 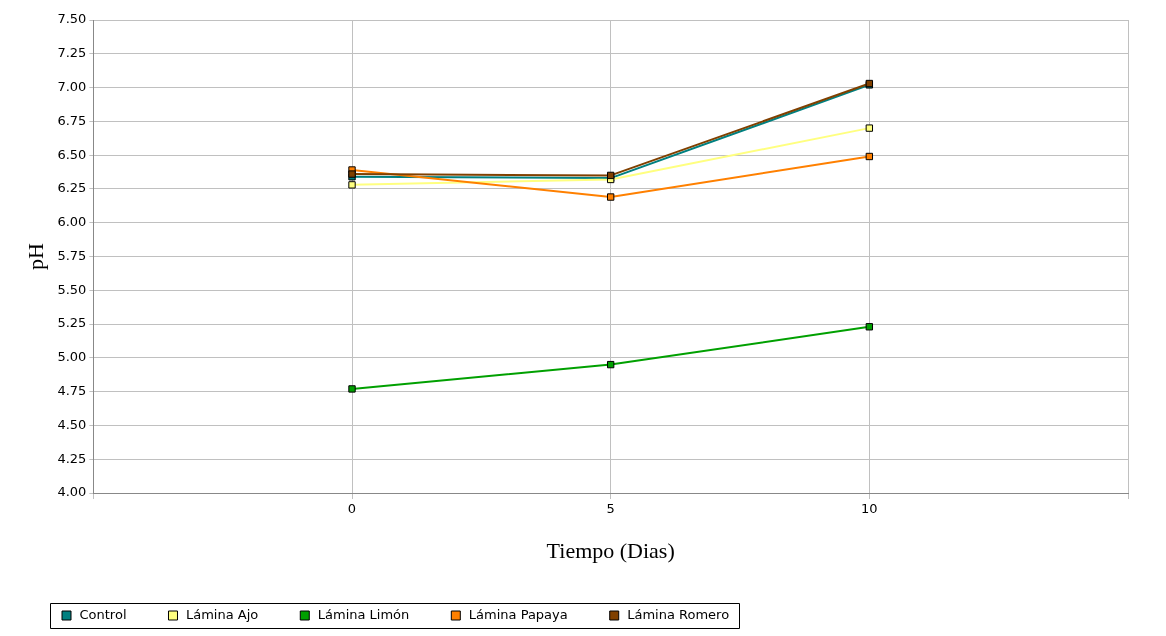 What do you see at coordinates (72, 323) in the screenshot?
I see `y-tick-label: 5.25` at bounding box center [72, 323].